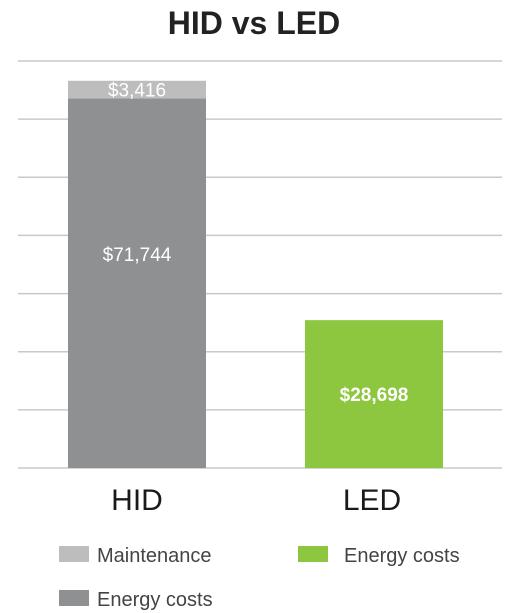  I want to click on data-label-hid-maintenance: $3,416, so click(137, 91).